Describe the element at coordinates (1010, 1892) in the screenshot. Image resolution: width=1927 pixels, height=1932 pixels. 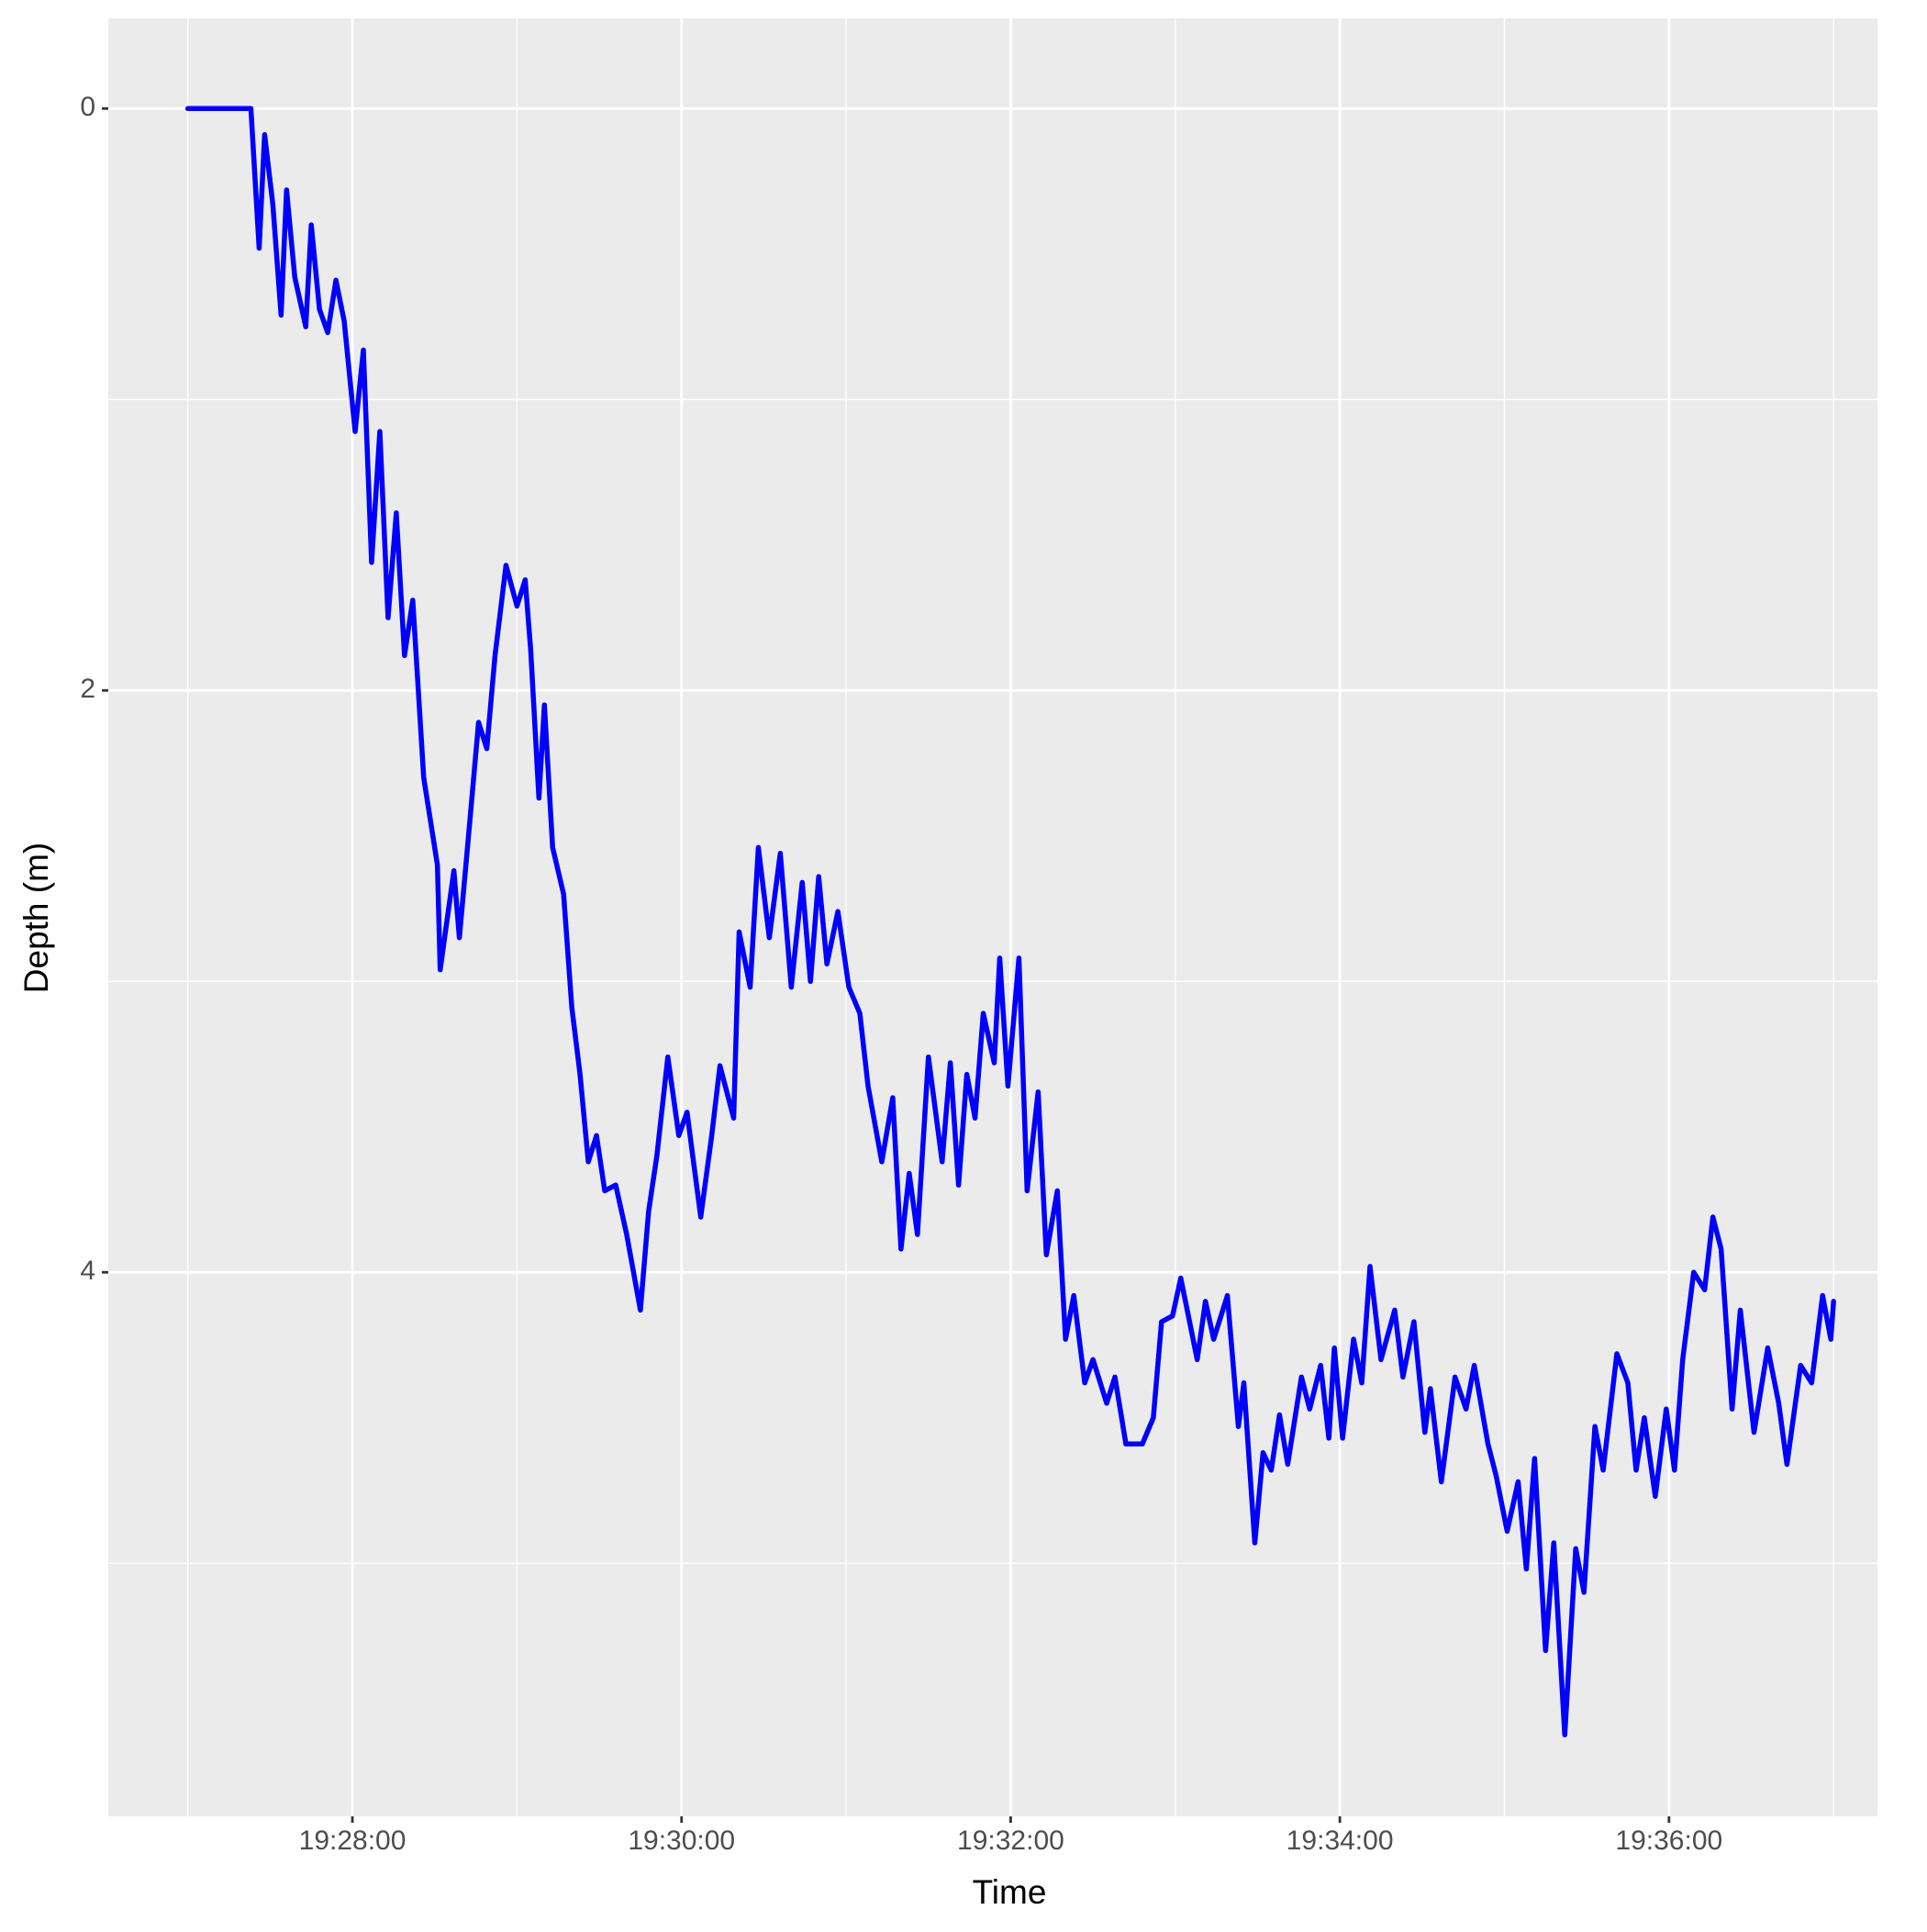
I see `x-axis-title: Time` at that location.